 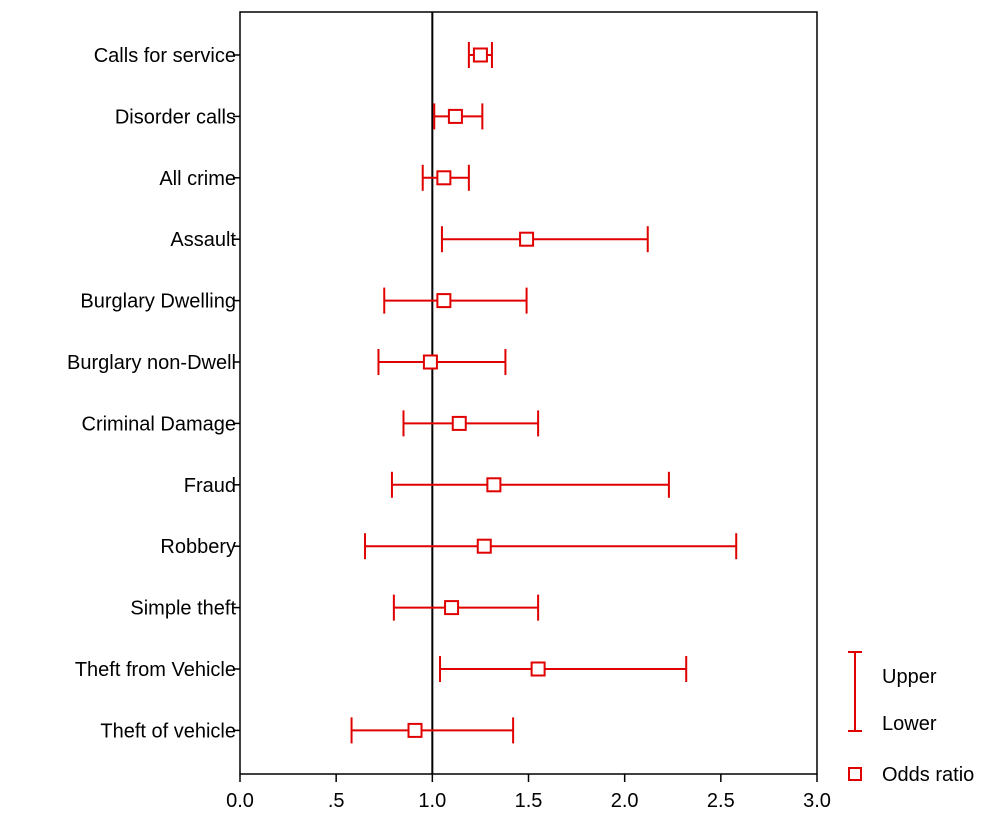 I want to click on x-tick-label: 1.5, so click(x=529, y=801).